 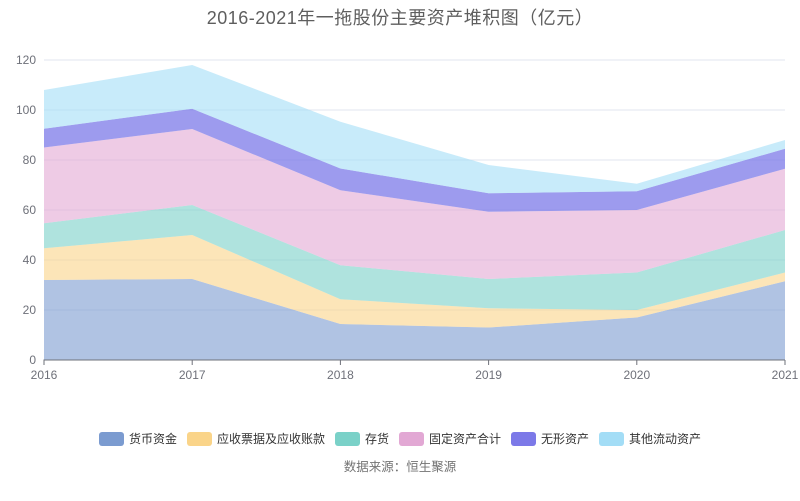 I want to click on y-axis-label-0: 0, so click(x=32, y=360).